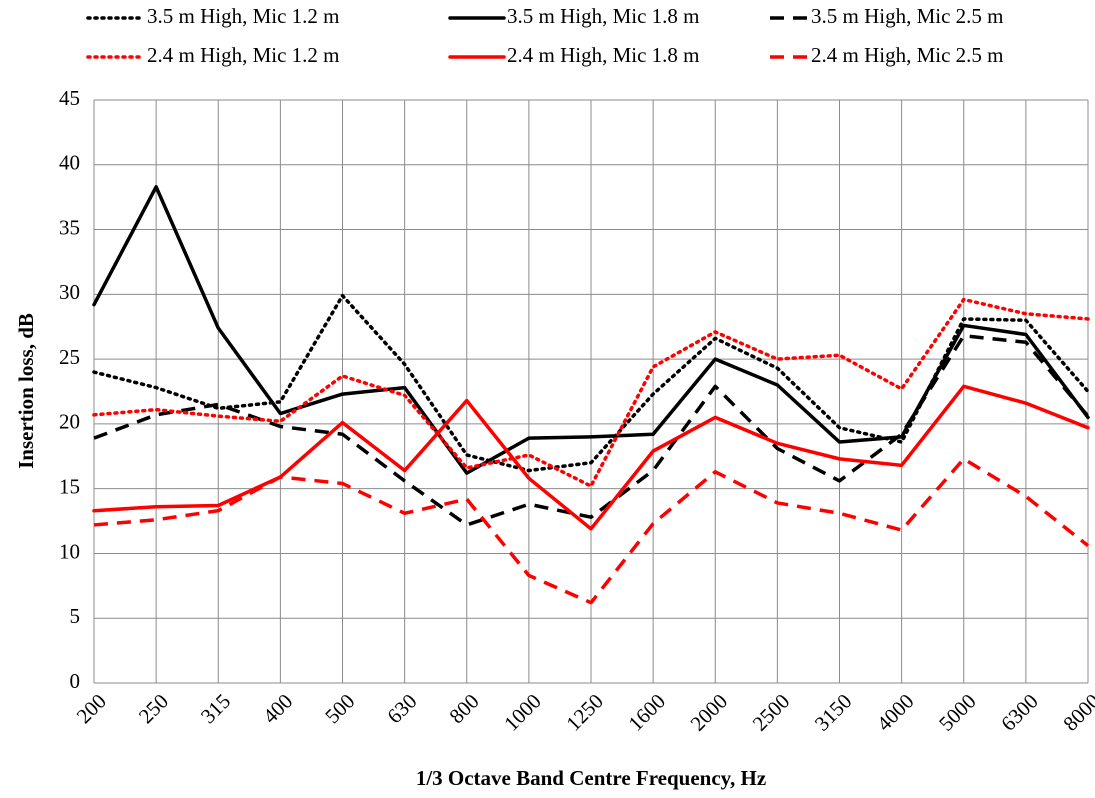 The image size is (1095, 798). I want to click on y-tick-label: 10, so click(69, 551).